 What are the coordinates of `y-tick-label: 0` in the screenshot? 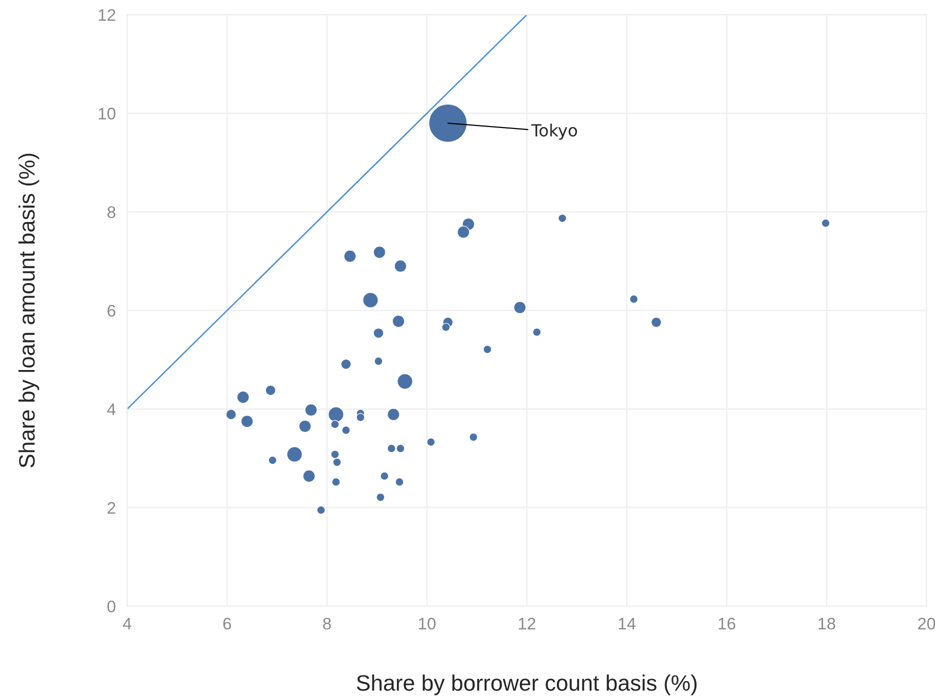 It's located at (111, 606).